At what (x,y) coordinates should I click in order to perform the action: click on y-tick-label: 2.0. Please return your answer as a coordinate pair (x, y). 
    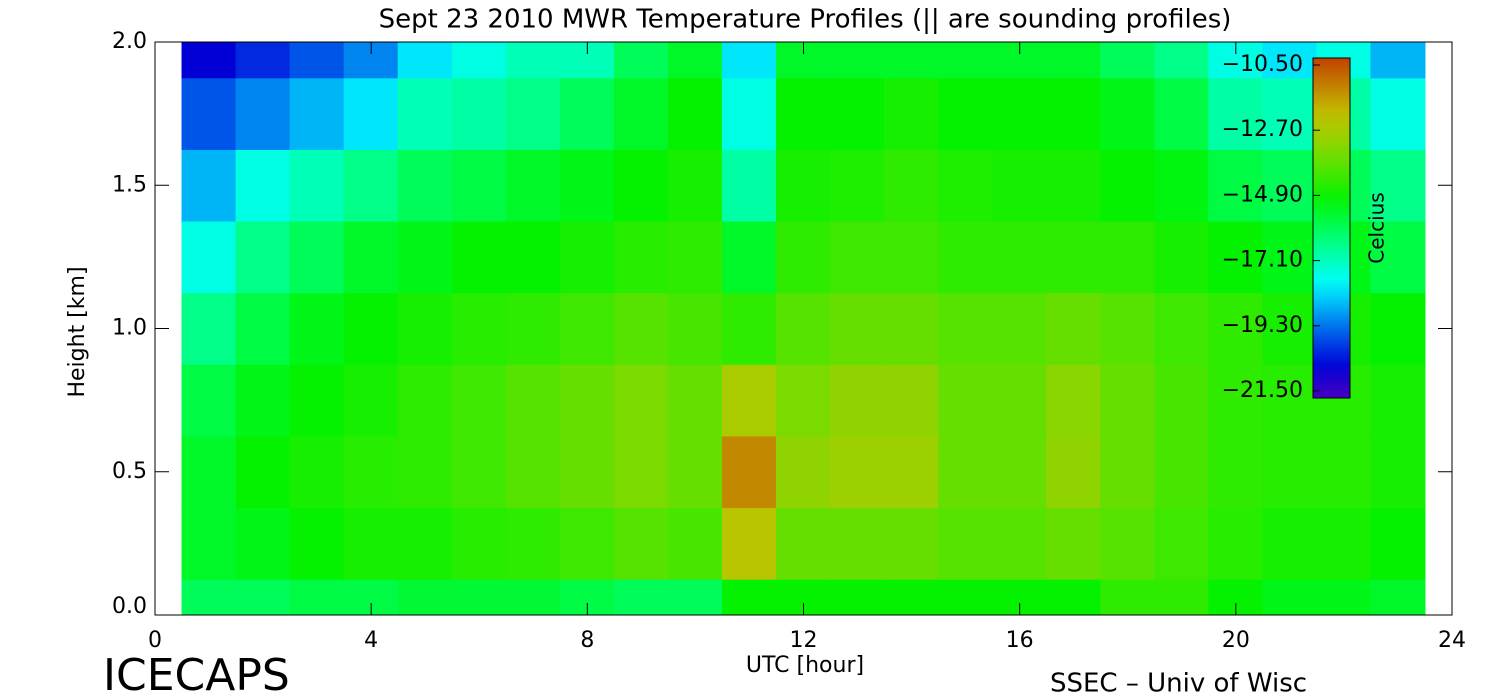
    Looking at the image, I should click on (129, 41).